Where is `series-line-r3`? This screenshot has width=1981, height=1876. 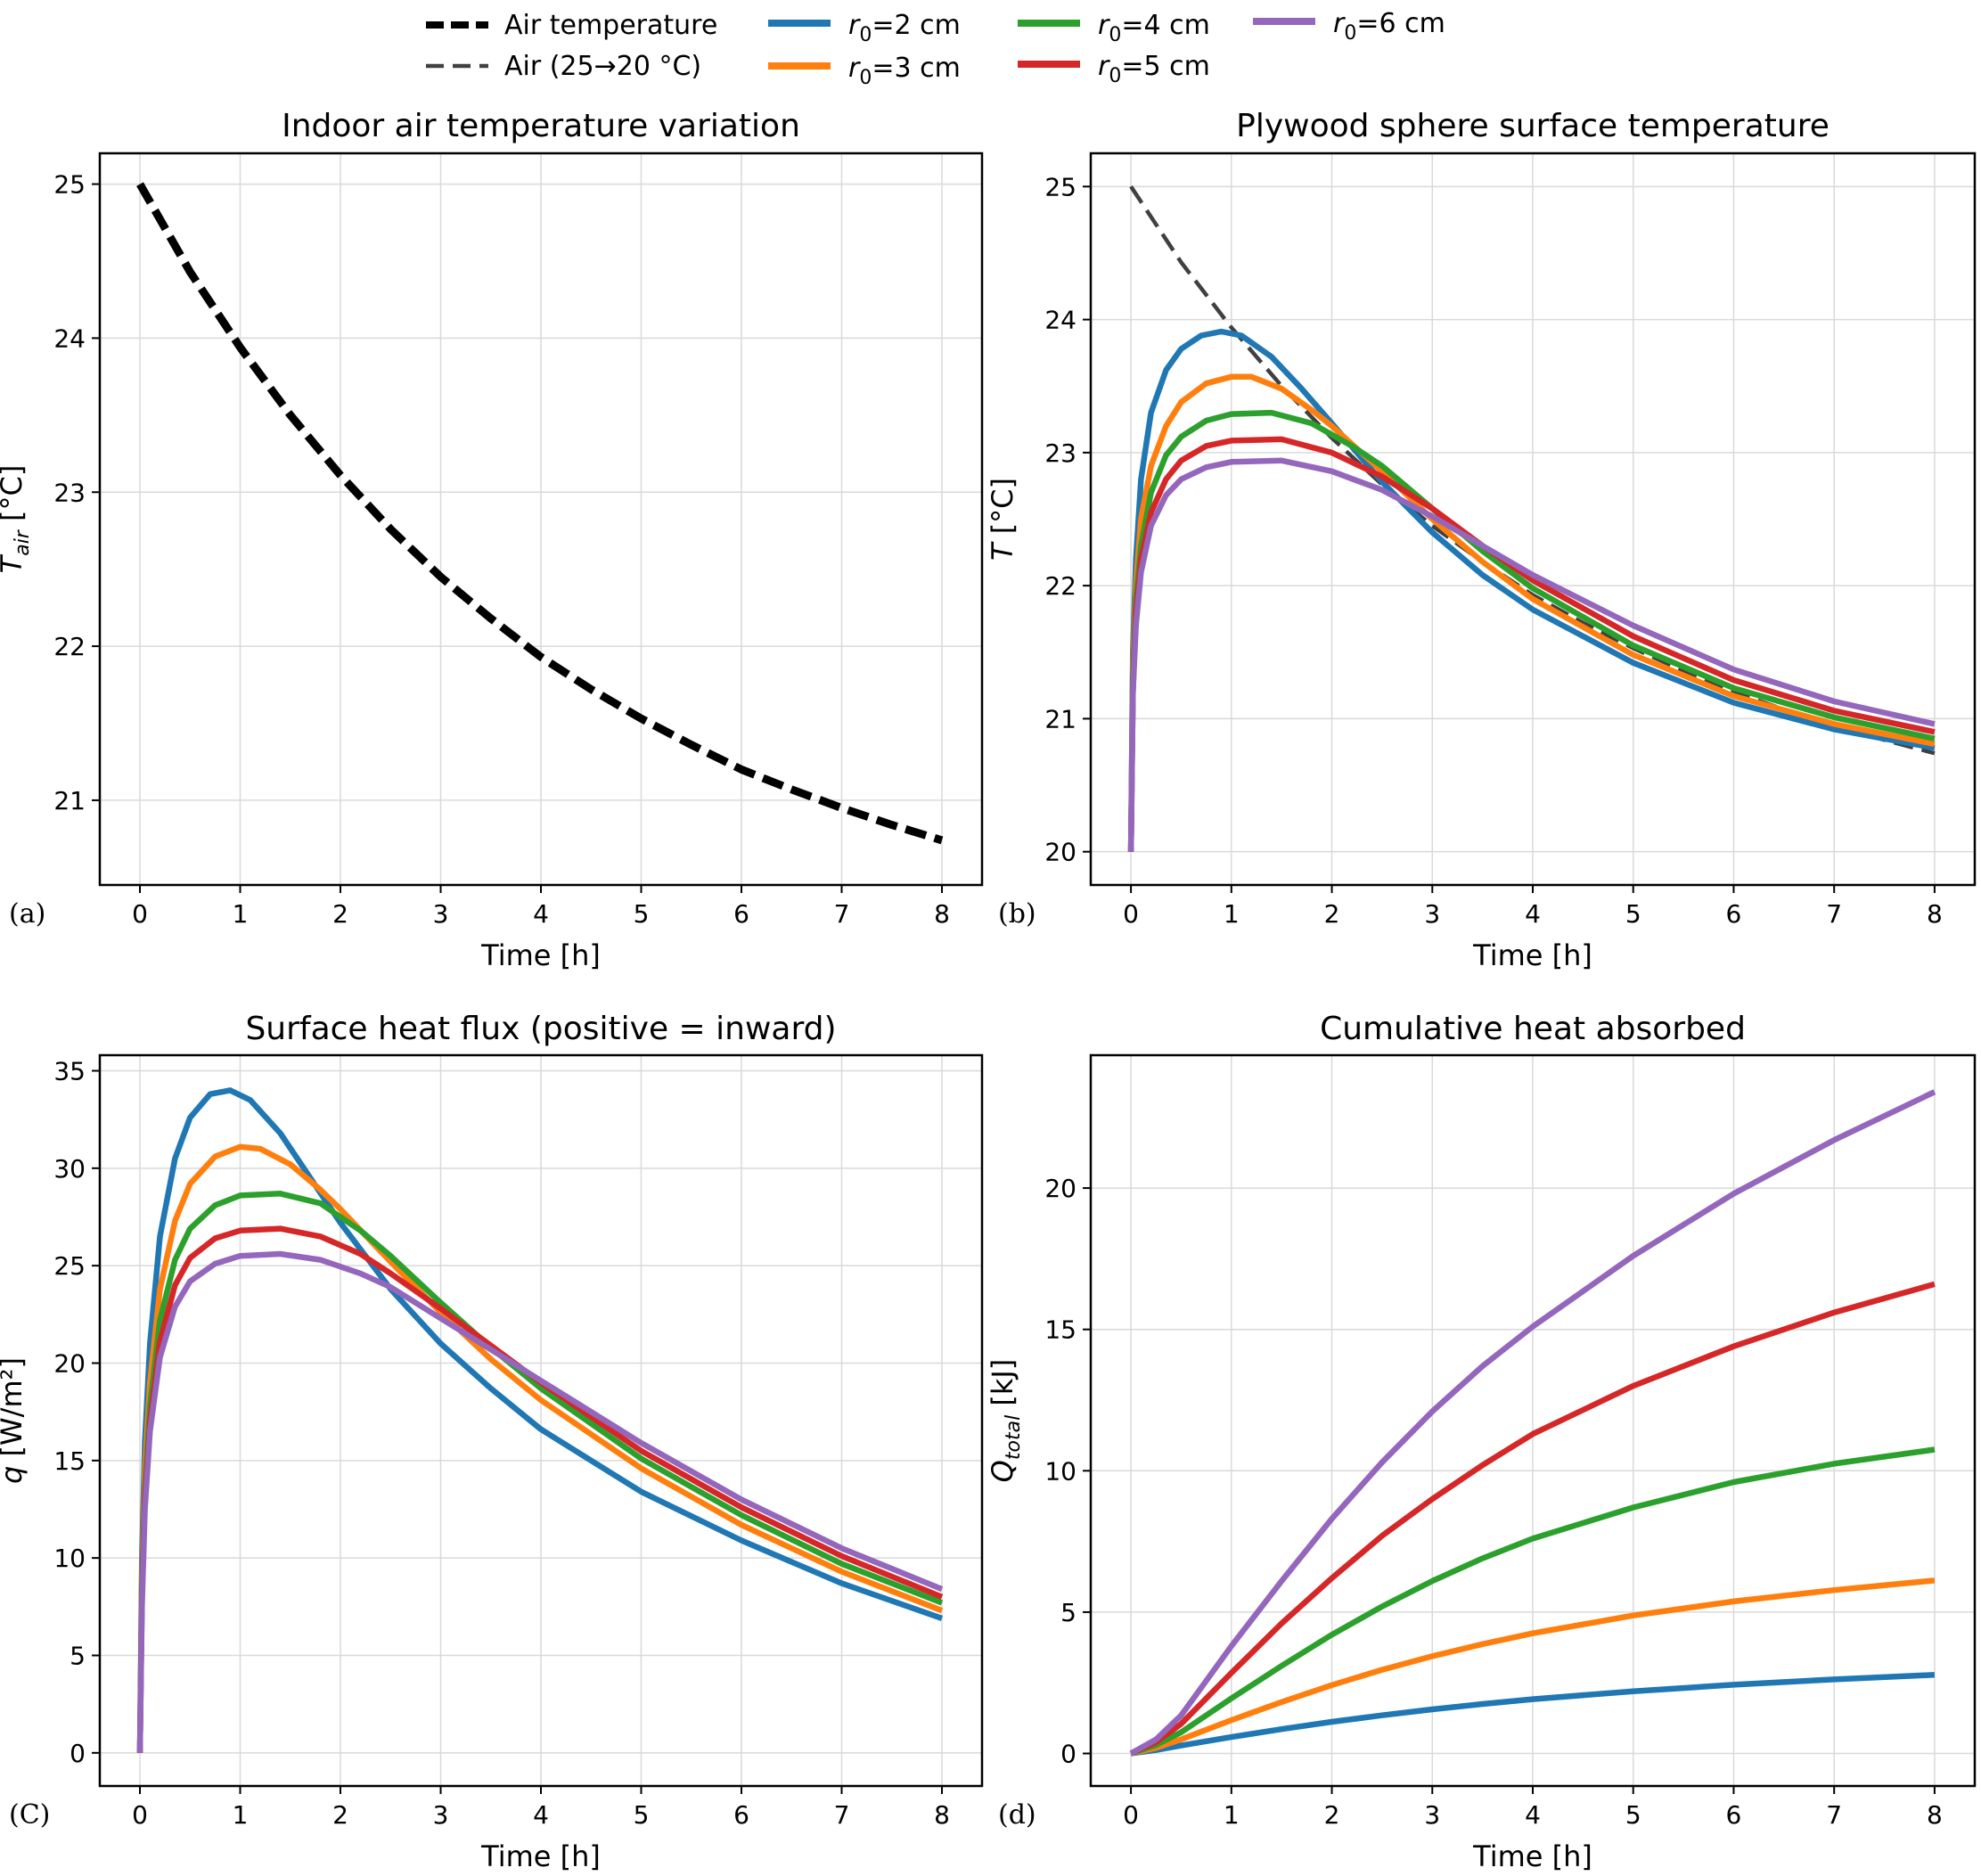 series-line-r3 is located at coordinates (540, 1448).